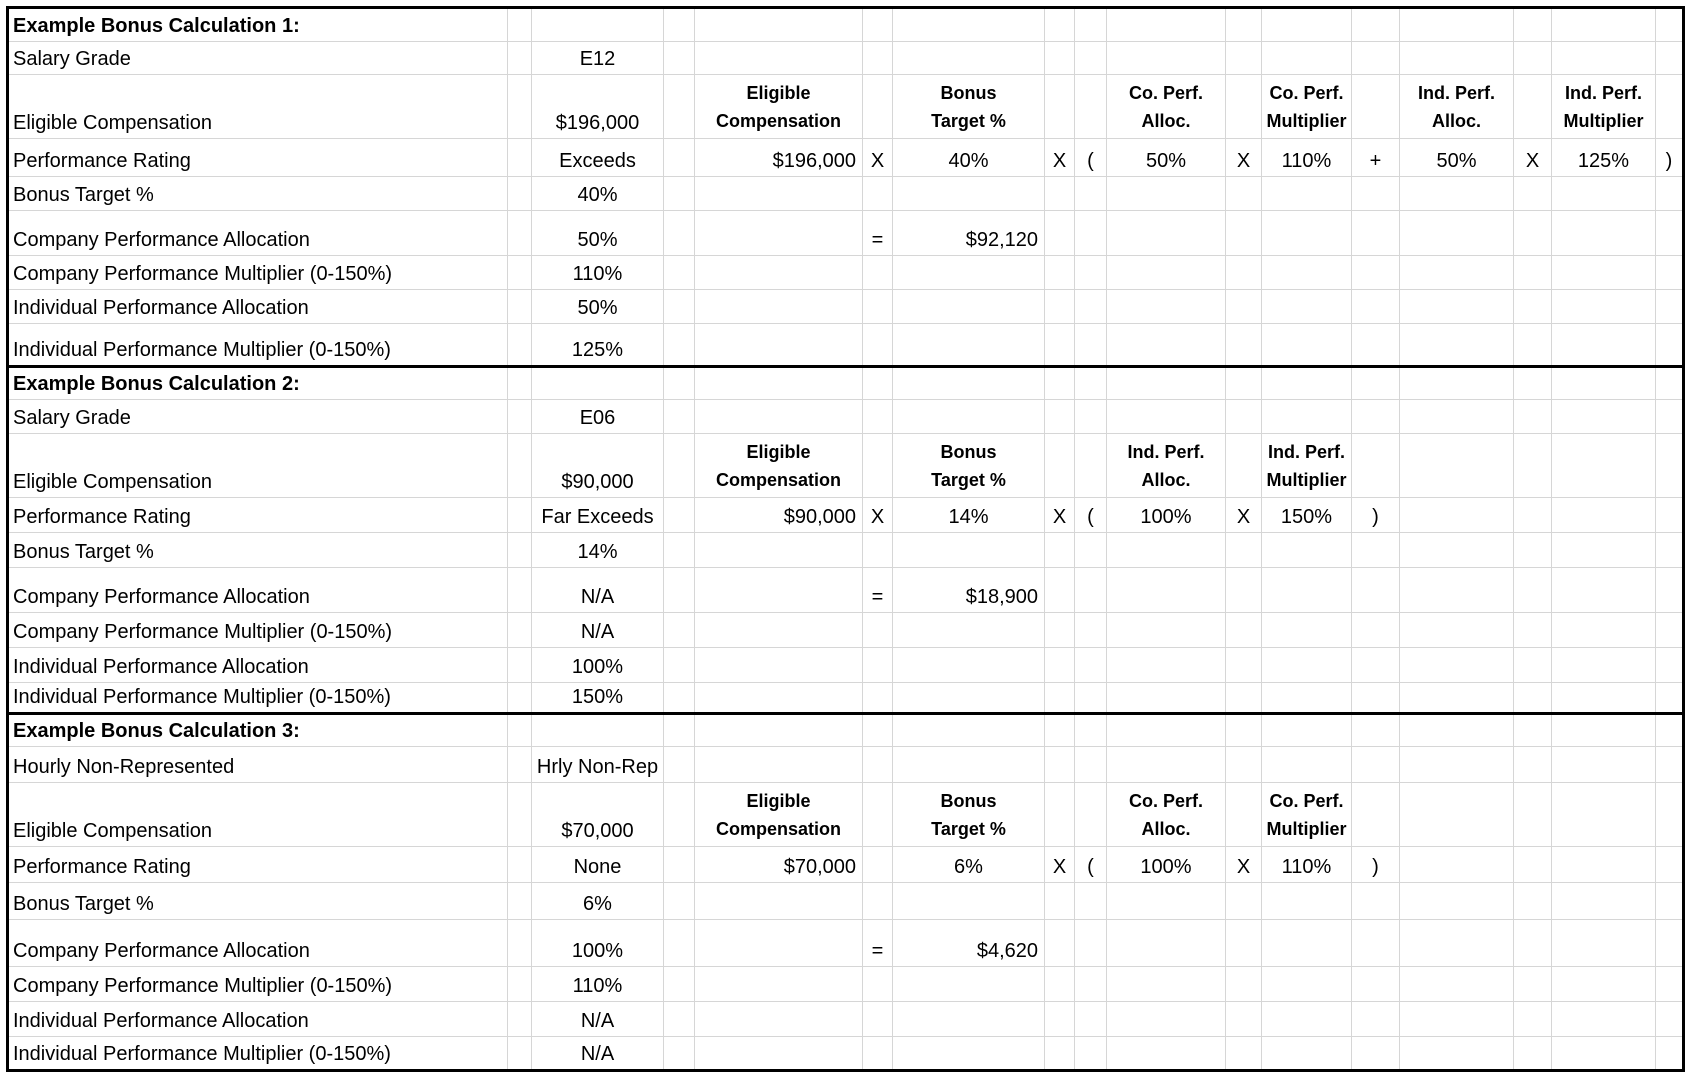  I want to click on calc-cell: 100%, so click(1166, 515).